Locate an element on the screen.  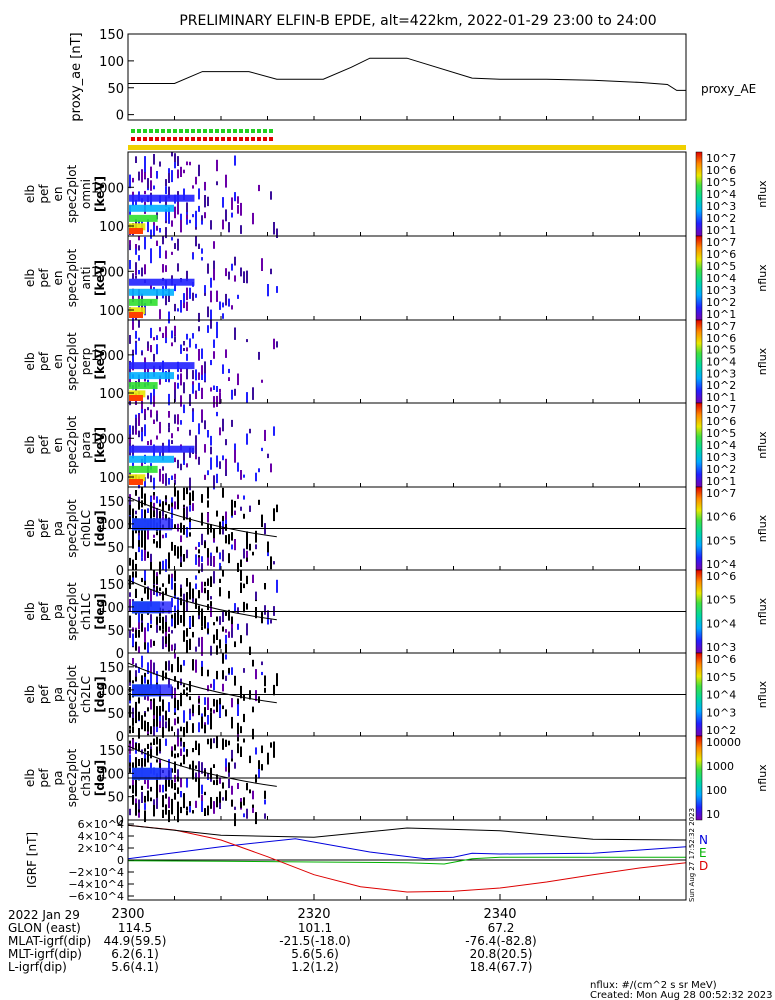
y-axis-label-line: en is located at coordinates (58, 445).